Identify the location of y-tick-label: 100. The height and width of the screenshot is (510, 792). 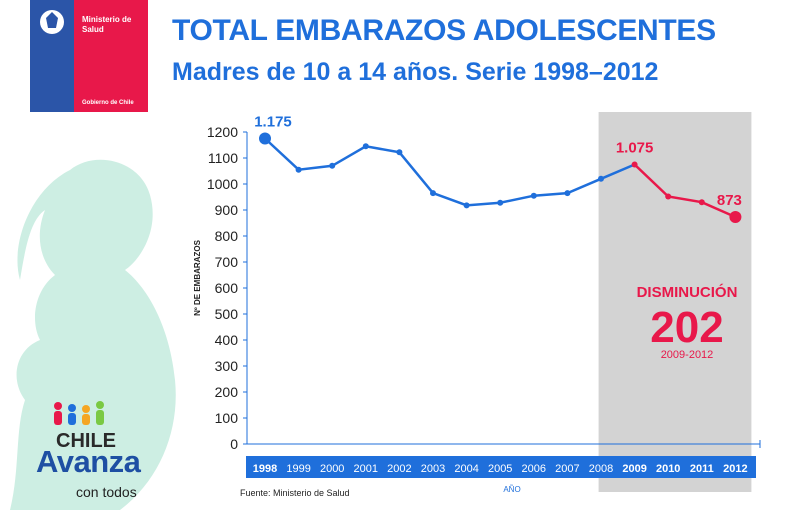
(227, 418).